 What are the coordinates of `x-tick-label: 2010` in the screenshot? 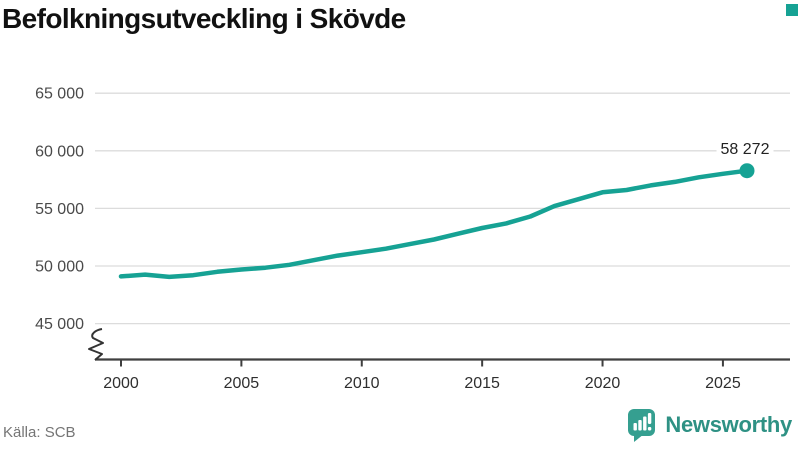 It's located at (362, 383).